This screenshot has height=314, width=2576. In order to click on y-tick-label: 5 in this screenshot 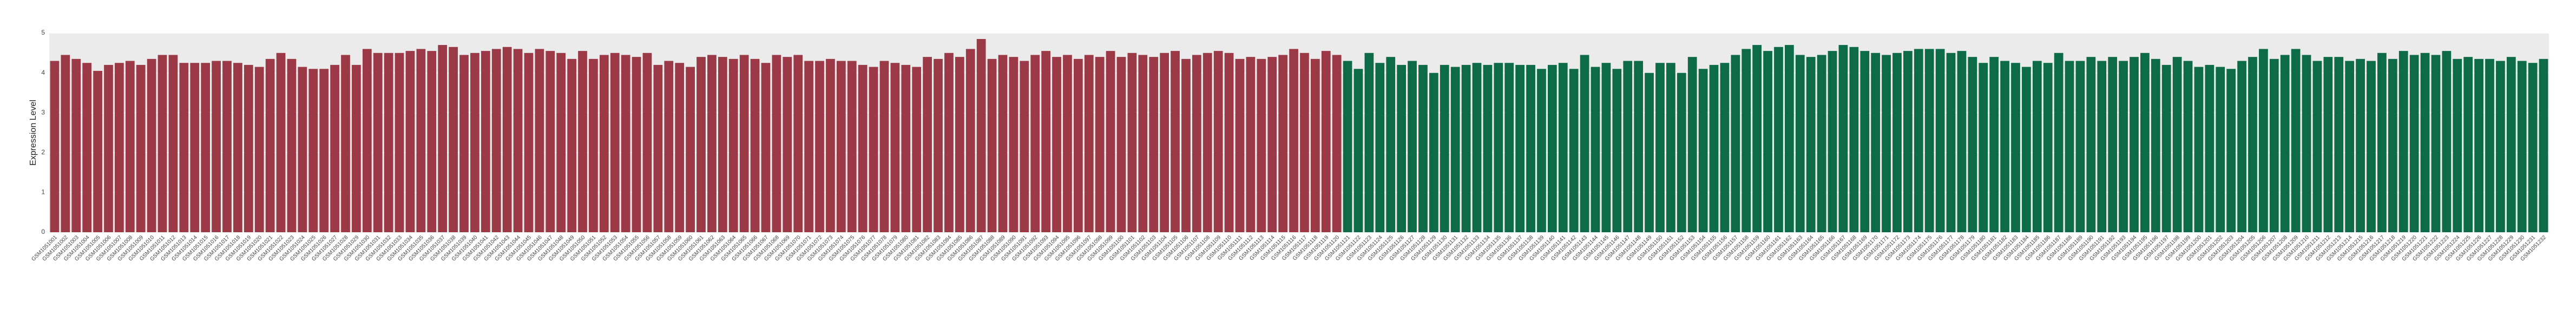, I will do `click(43, 32)`.